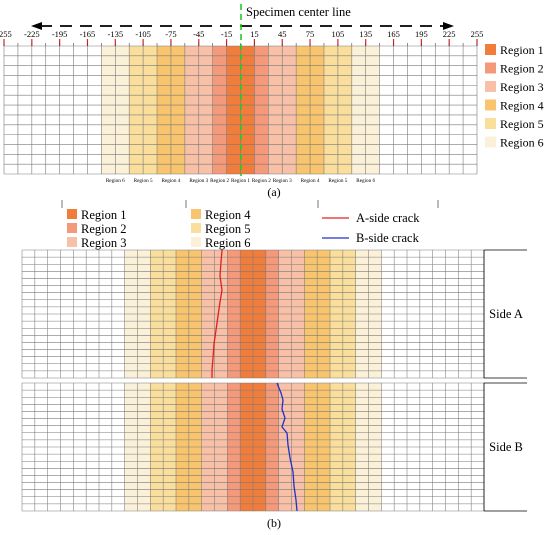  Describe the element at coordinates (448, 26) in the screenshot. I see `arrow-head-right` at that location.